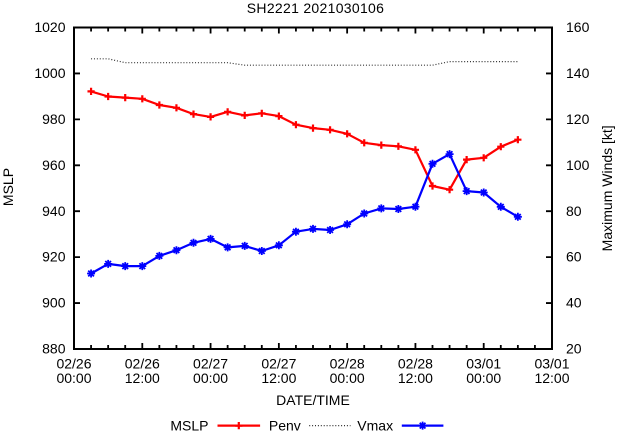 The width and height of the screenshot is (619, 432). What do you see at coordinates (578, 165) in the screenshot?
I see `svg-text: 100` at bounding box center [578, 165].